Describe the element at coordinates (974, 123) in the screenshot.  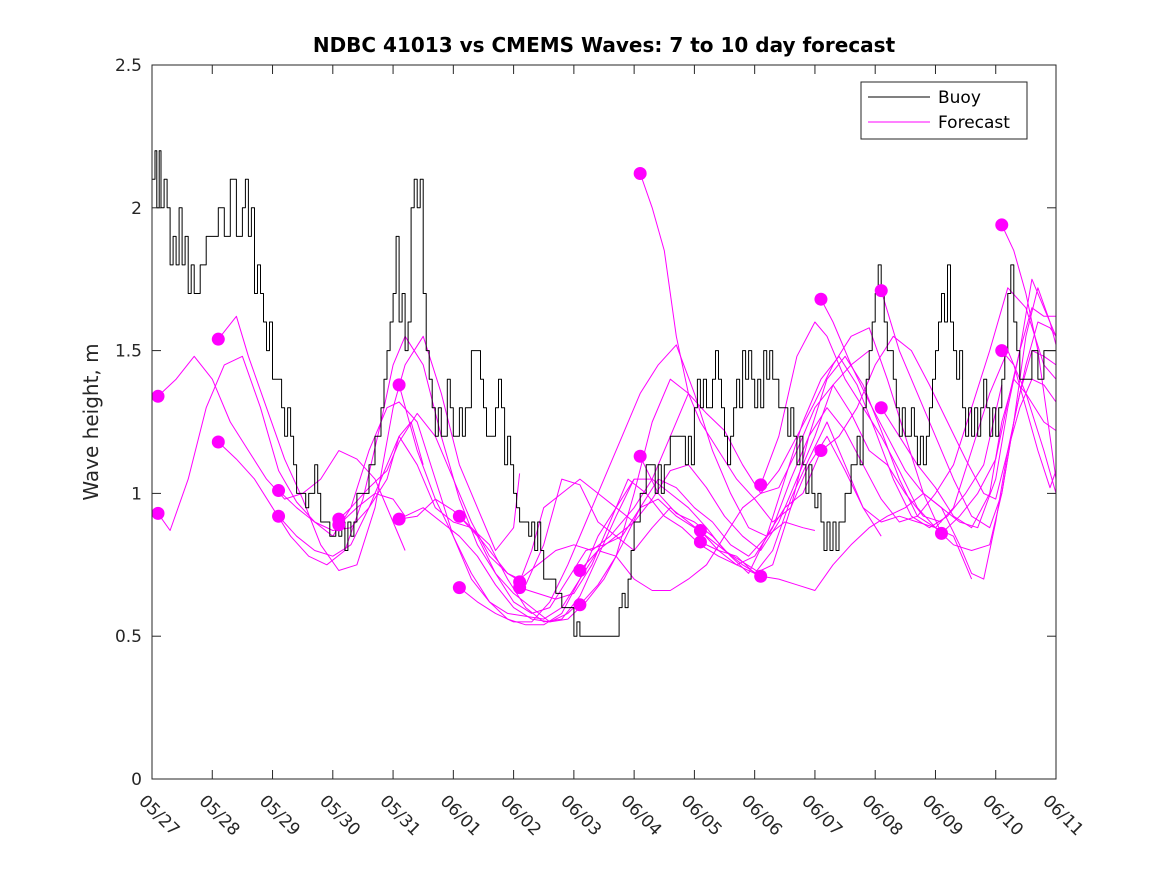
I see `legend-forecast-label: Forecast` at that location.